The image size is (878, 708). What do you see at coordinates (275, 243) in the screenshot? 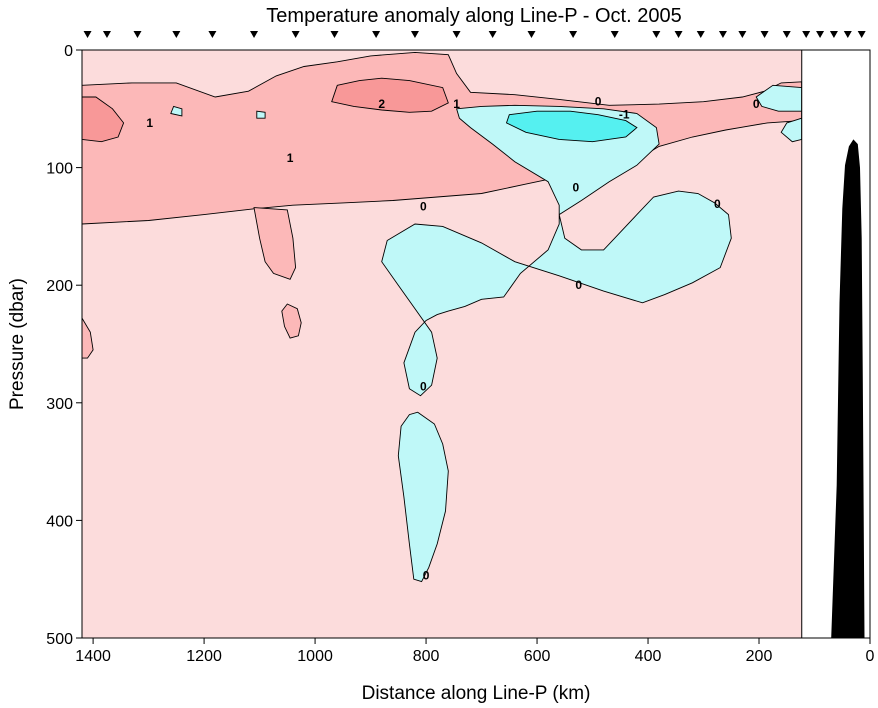
I see `warm-anomaly-tongue-a` at bounding box center [275, 243].